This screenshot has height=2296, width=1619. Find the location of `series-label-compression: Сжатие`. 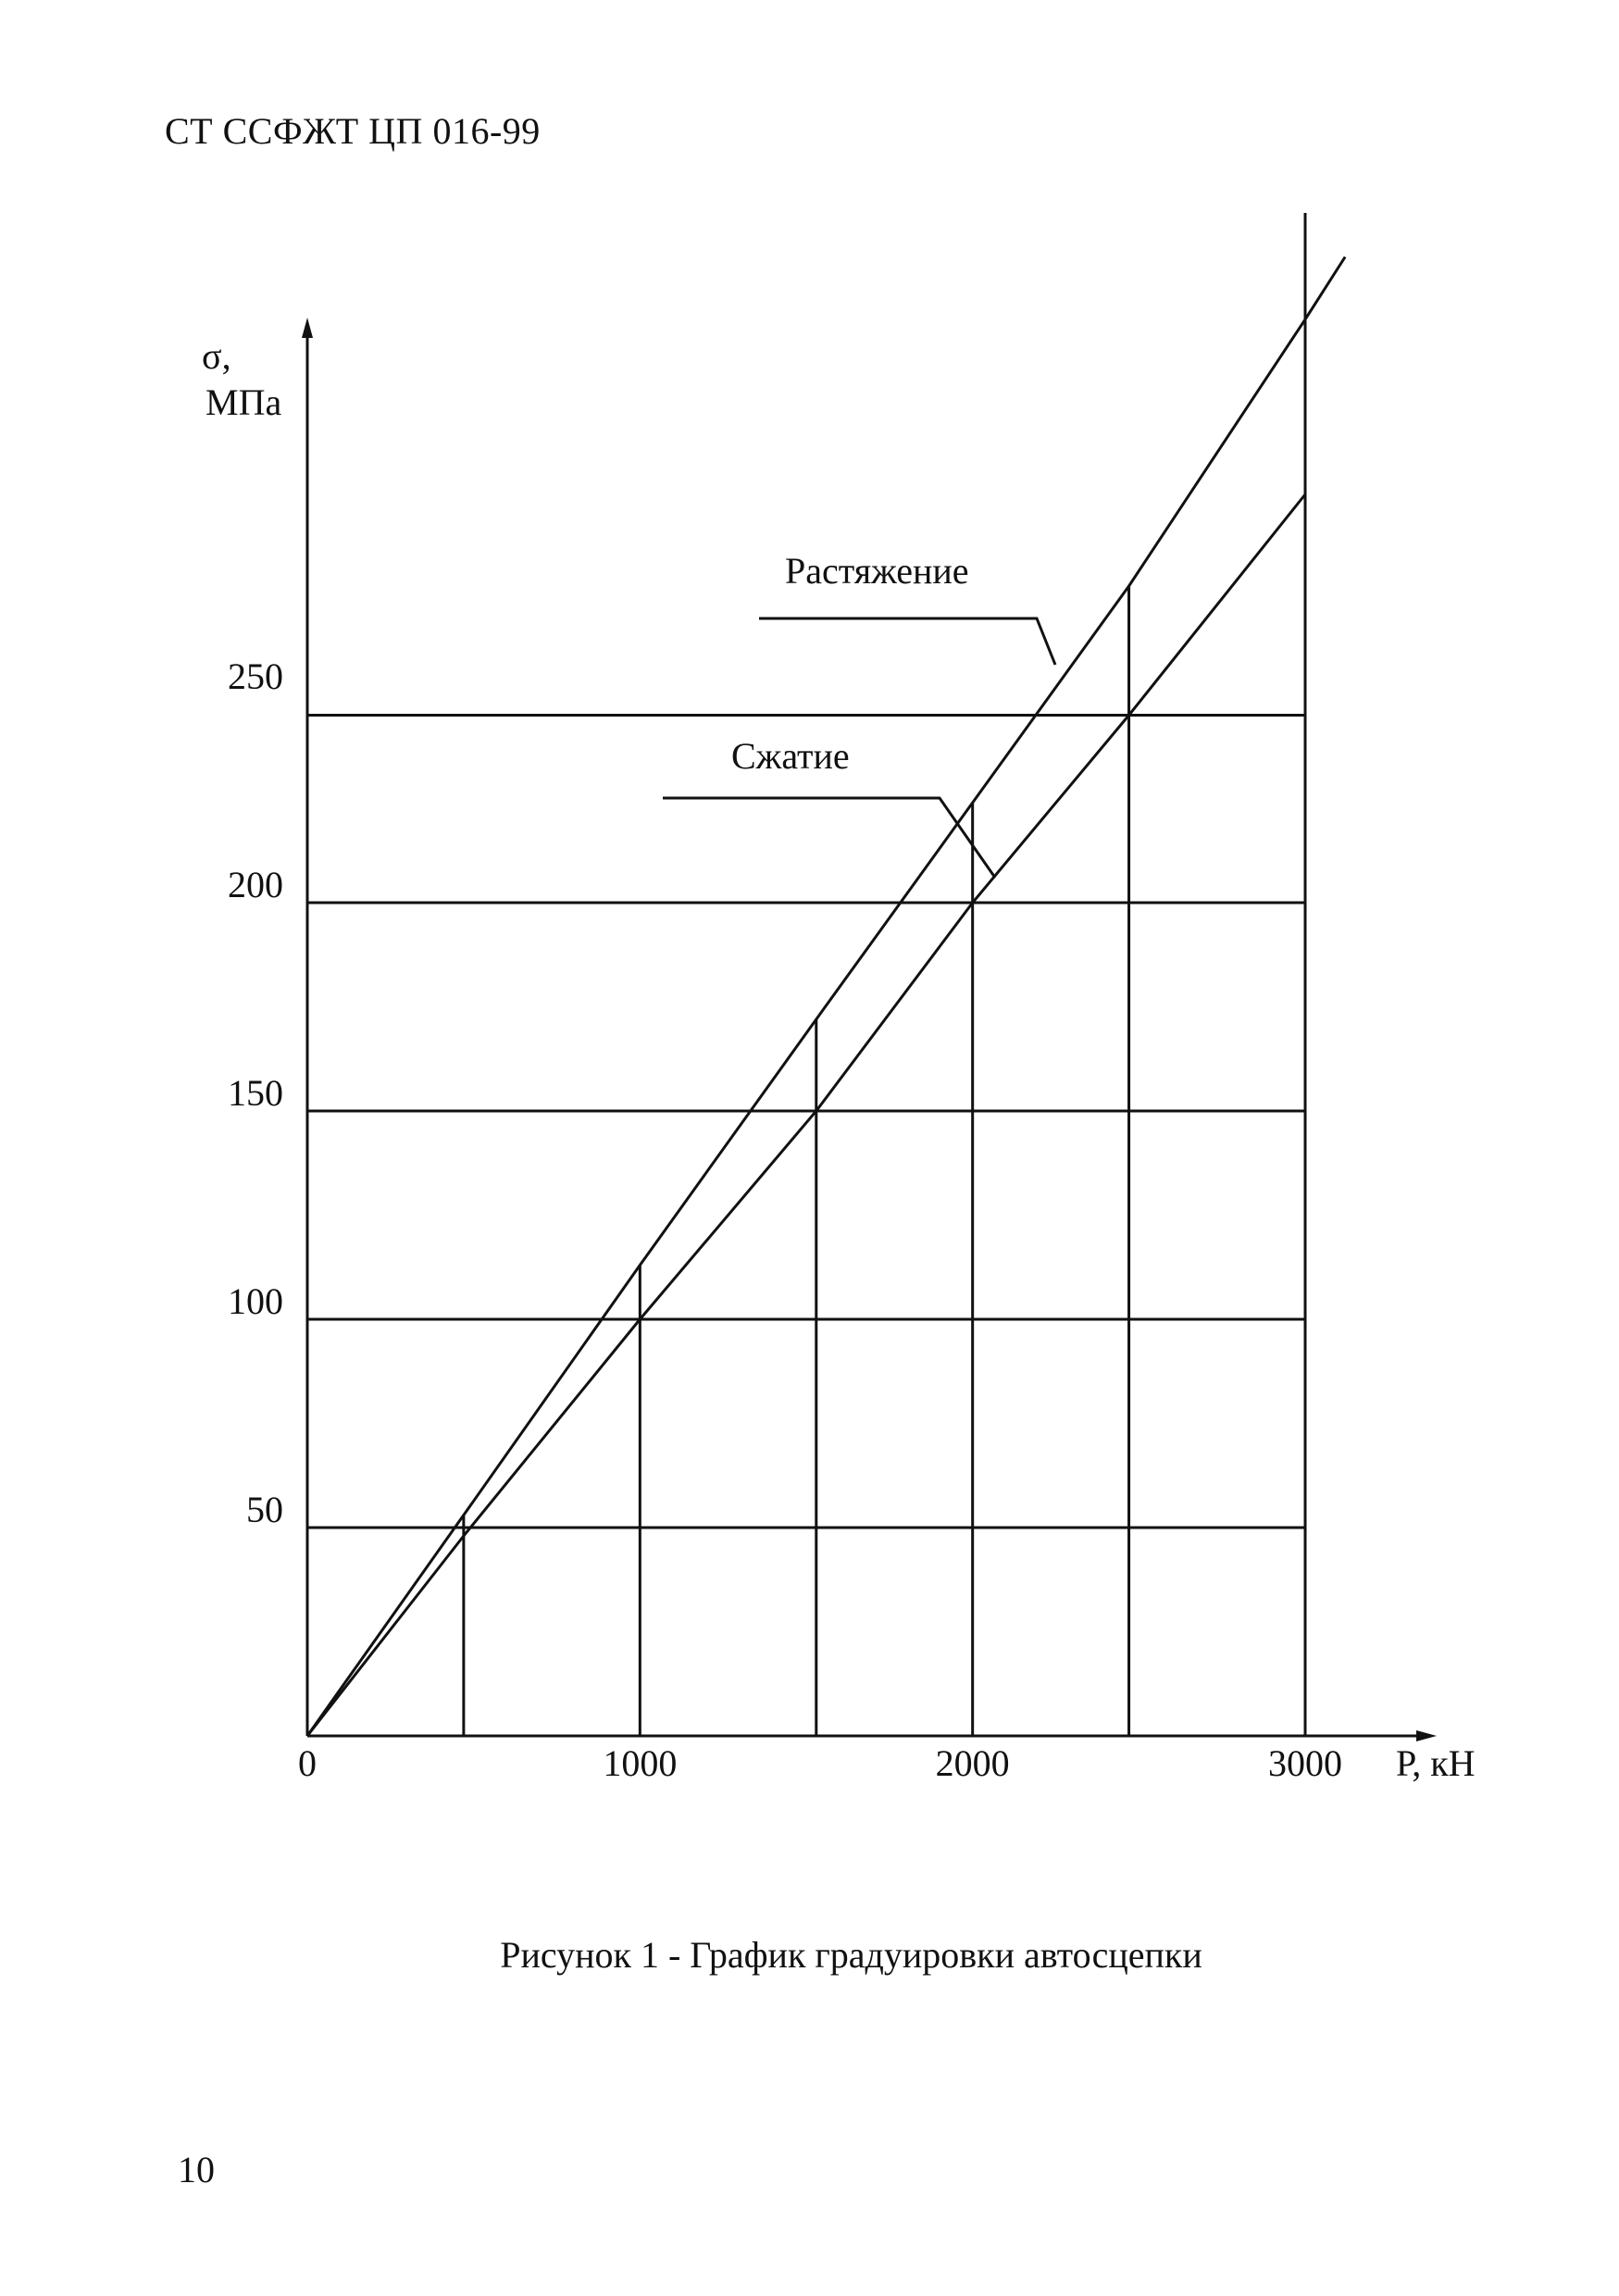

series-label-compression: Сжатие is located at coordinates (791, 756).